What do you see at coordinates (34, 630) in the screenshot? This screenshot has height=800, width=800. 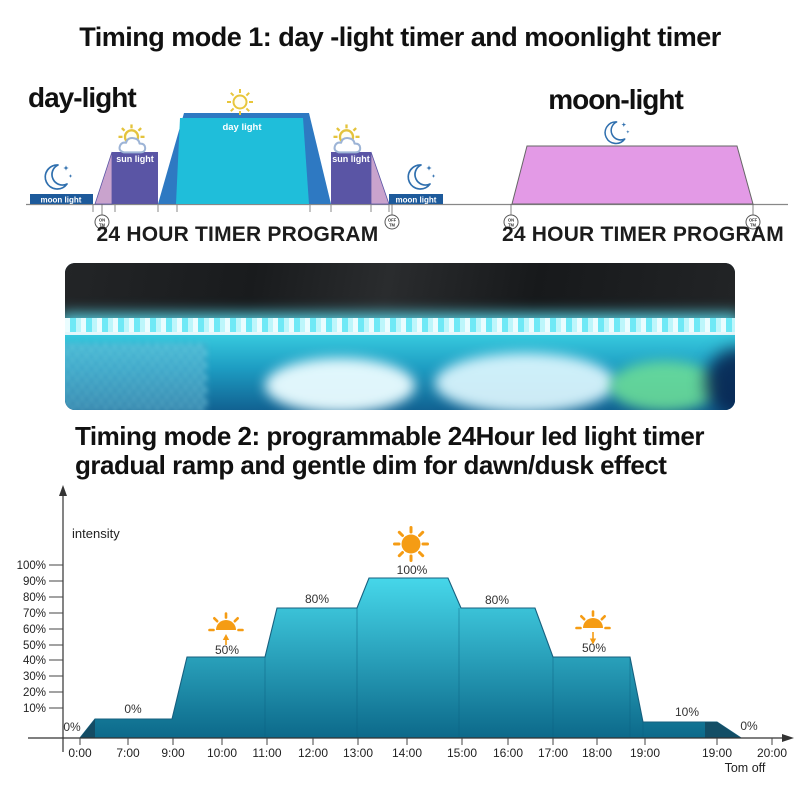 I see `svg-text: 60%` at bounding box center [34, 630].